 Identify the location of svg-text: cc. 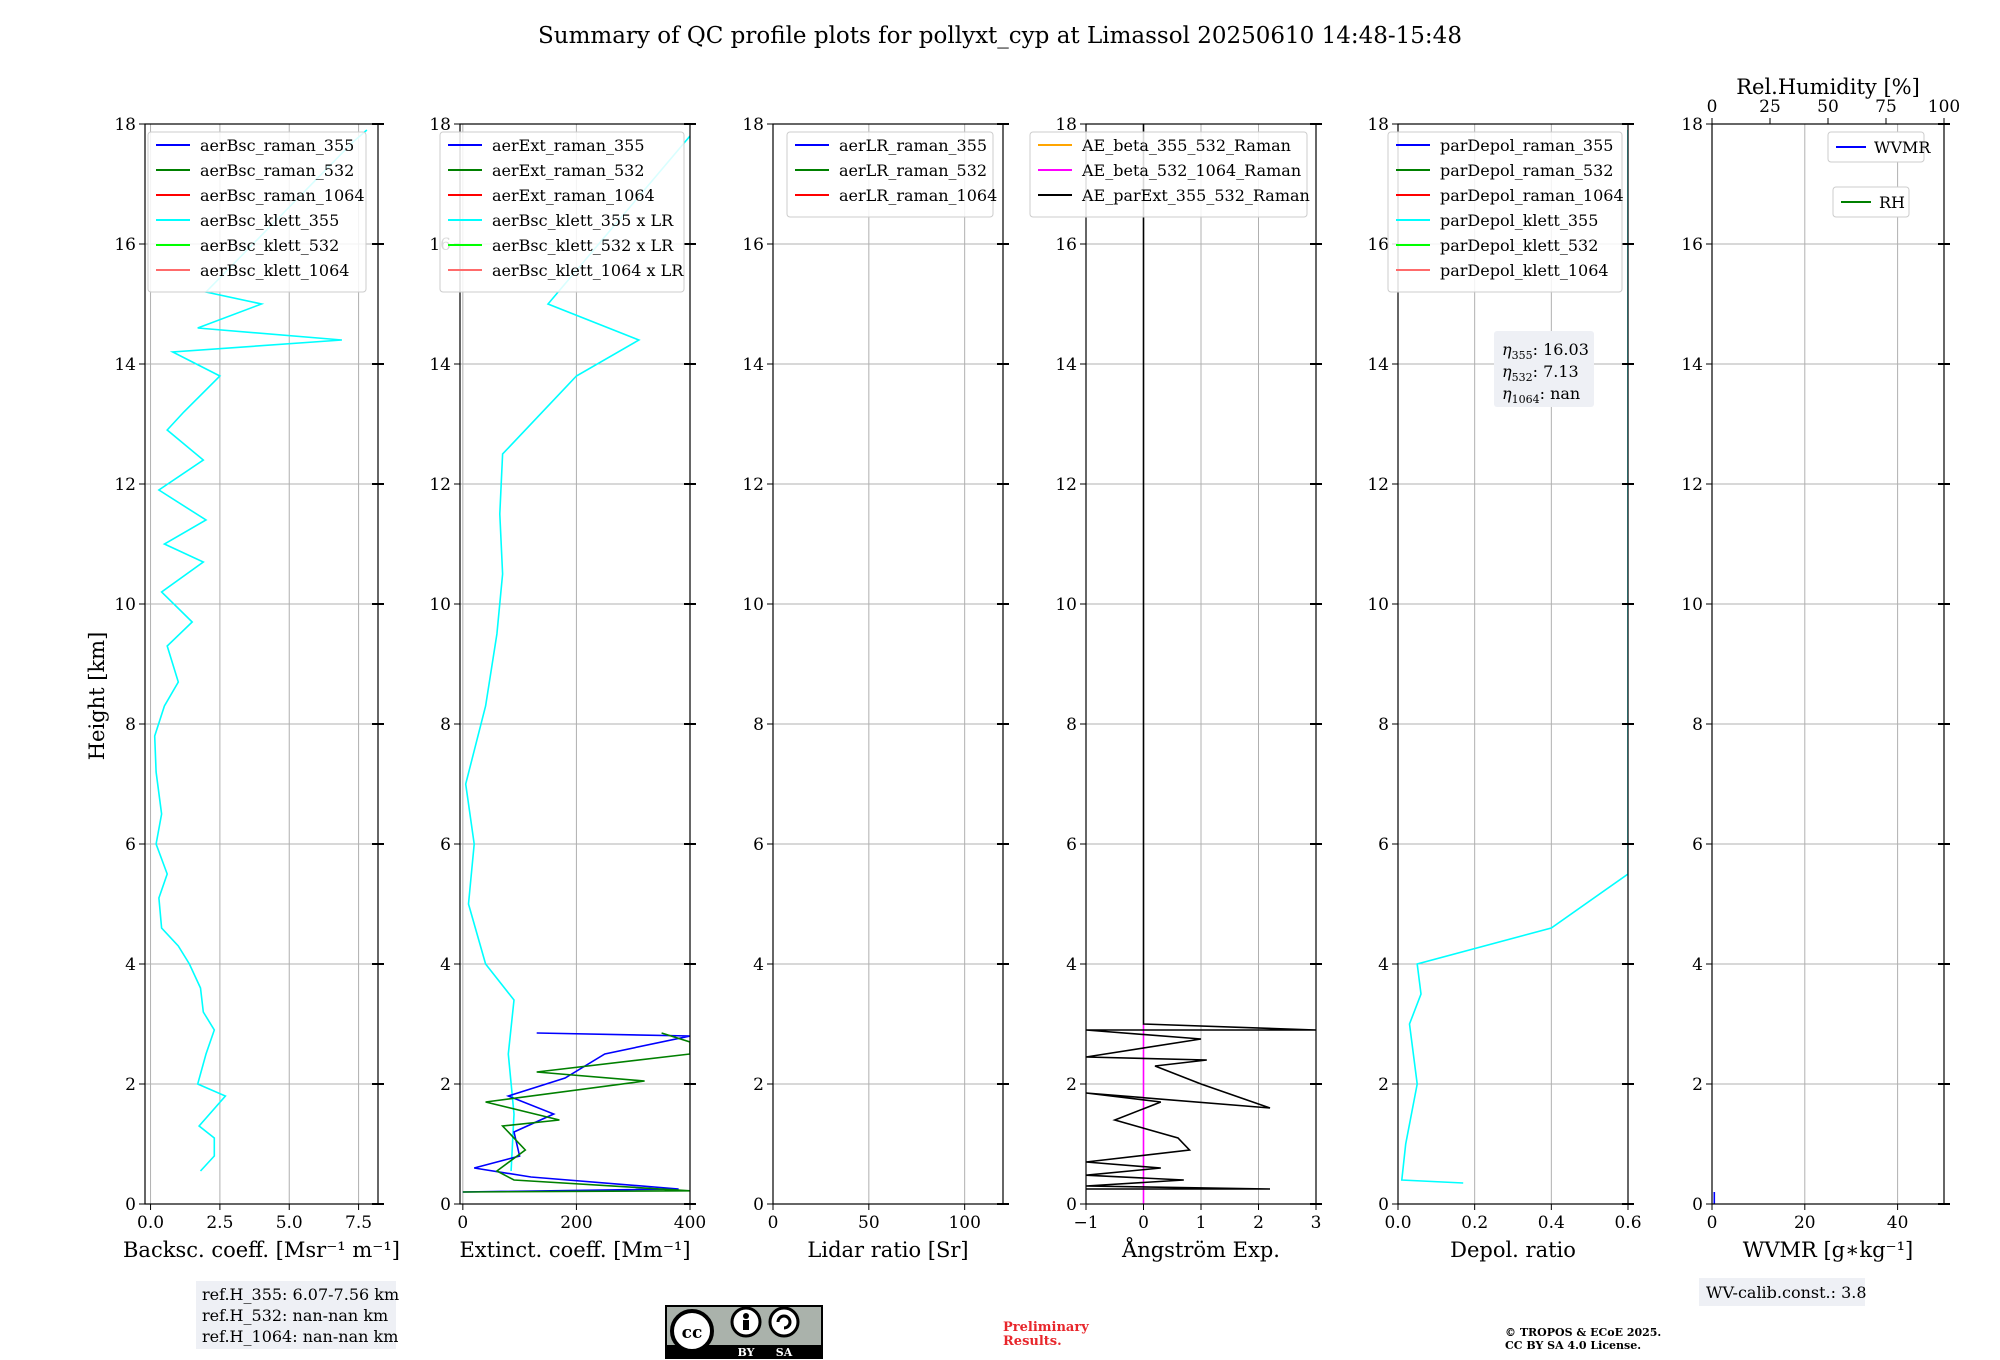
(692, 1333).